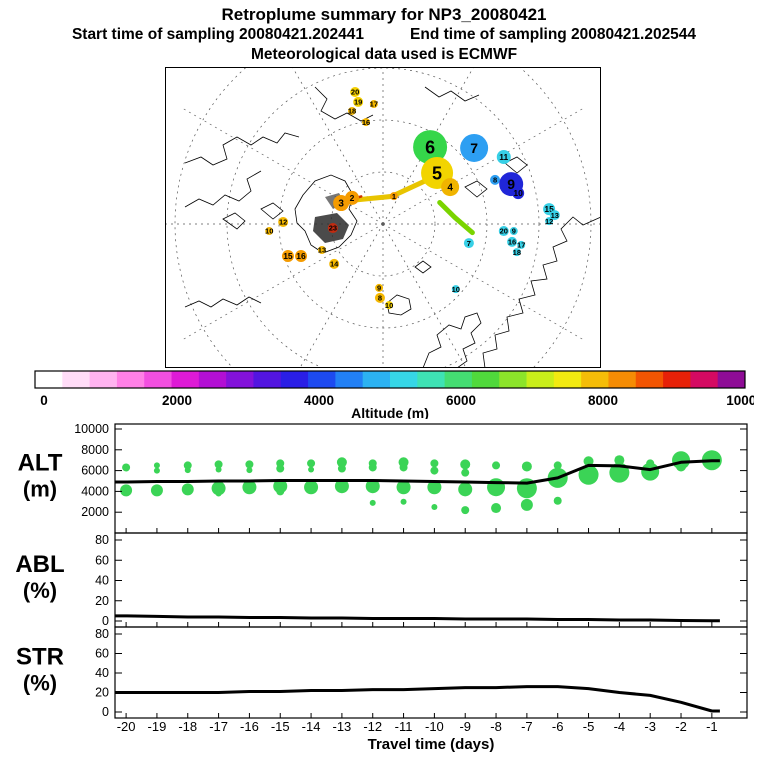 The image size is (768, 768). I want to click on map-marker-label: 11, so click(503, 157).